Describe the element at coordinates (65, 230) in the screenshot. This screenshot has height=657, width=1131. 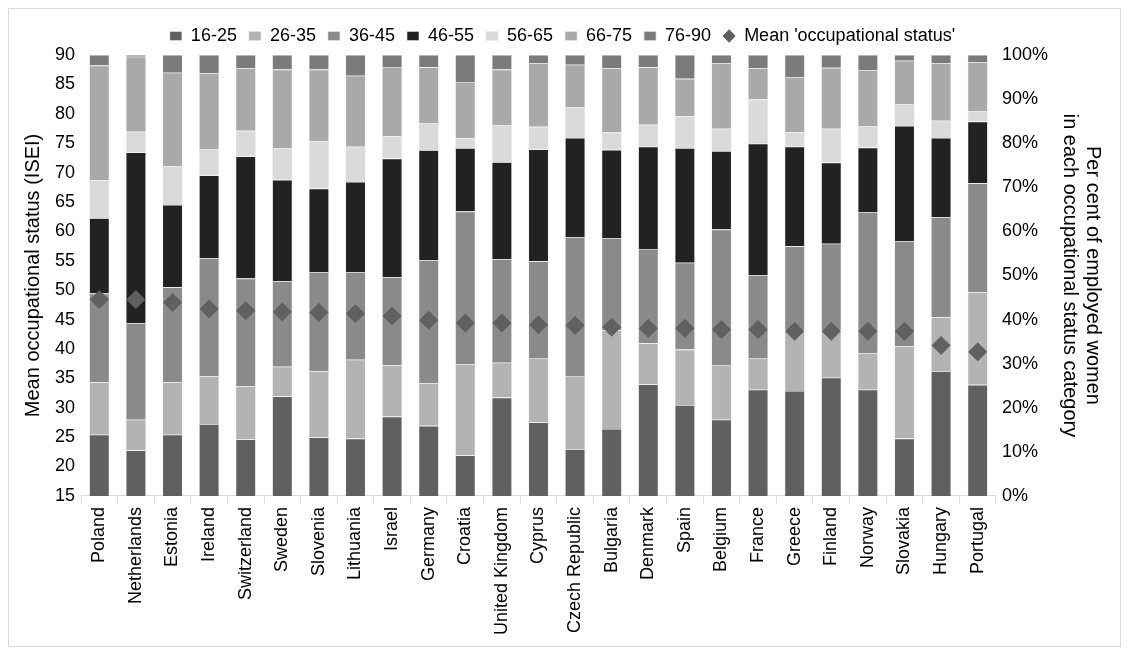
I see `y-tick-label: 60` at that location.